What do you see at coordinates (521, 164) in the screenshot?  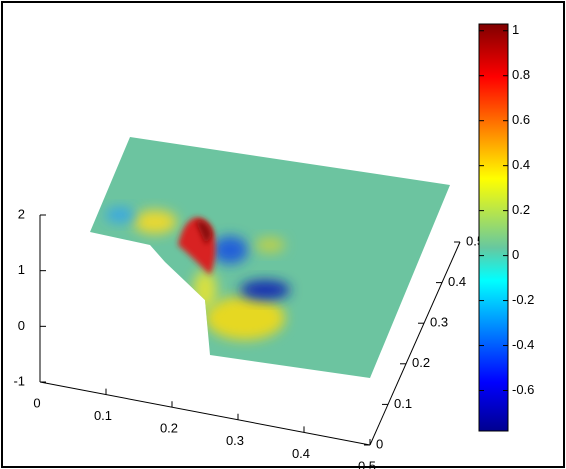 I see `colorbar-tick-label: 0.4` at bounding box center [521, 164].